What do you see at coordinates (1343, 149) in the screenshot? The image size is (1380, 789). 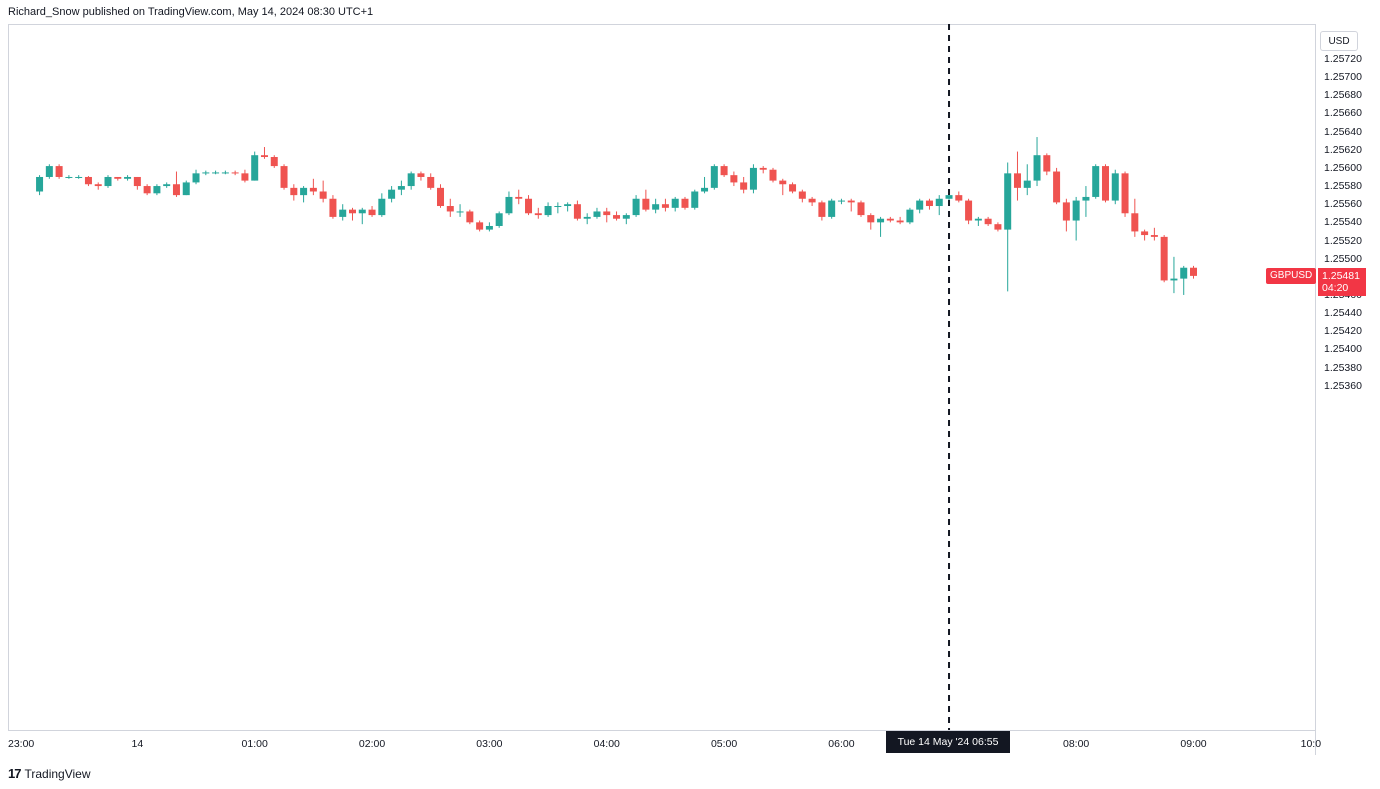 I see `price-tick-label: 1.25620` at bounding box center [1343, 149].